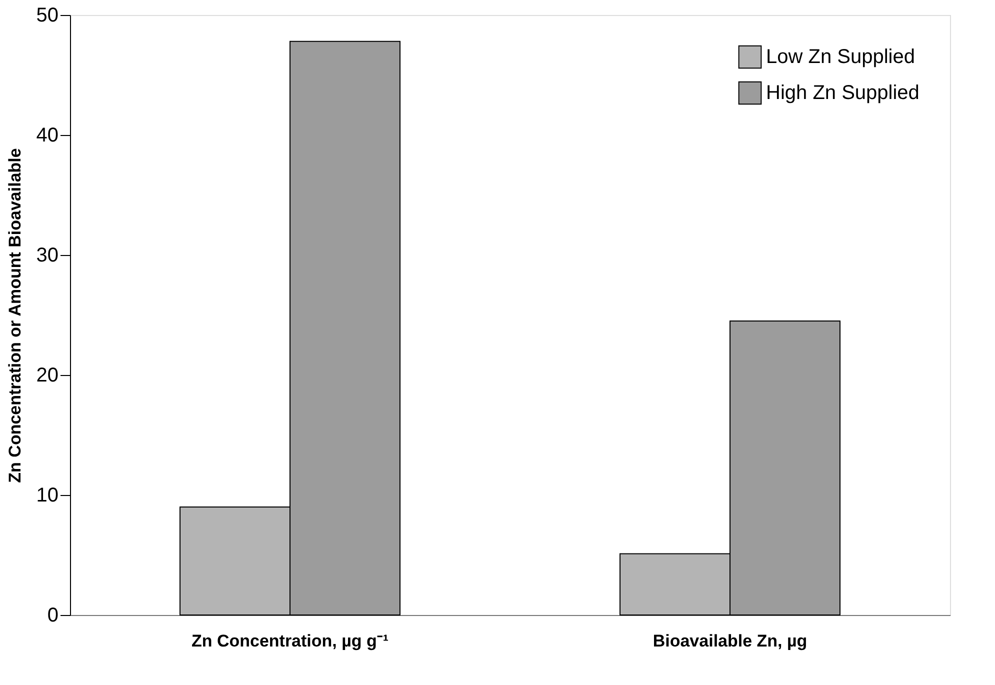  What do you see at coordinates (52, 615) in the screenshot?
I see `y-tick-label: 0` at bounding box center [52, 615].